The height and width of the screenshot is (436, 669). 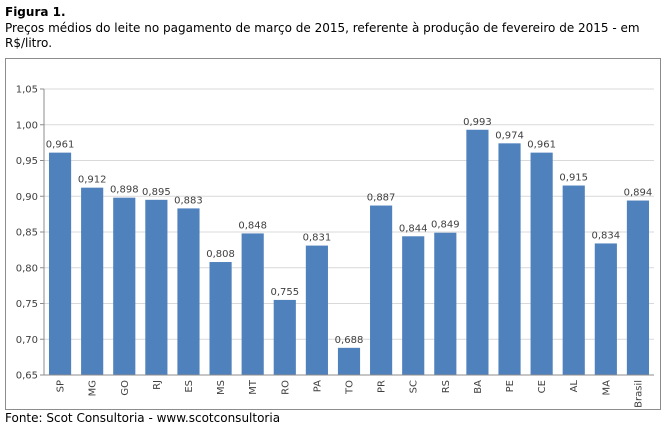 I want to click on y-tick-label: 1,00, so click(x=27, y=125).